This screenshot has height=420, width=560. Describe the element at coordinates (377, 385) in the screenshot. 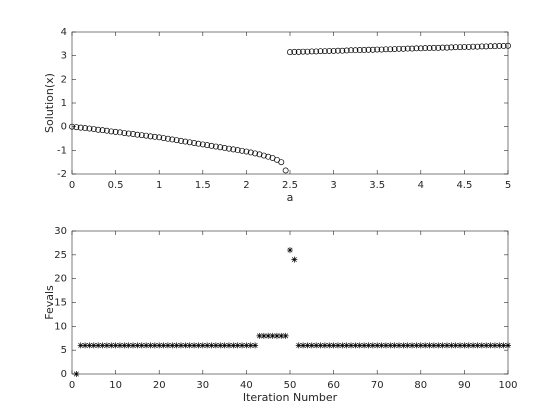

I see `x-tick-label: 70` at that location.